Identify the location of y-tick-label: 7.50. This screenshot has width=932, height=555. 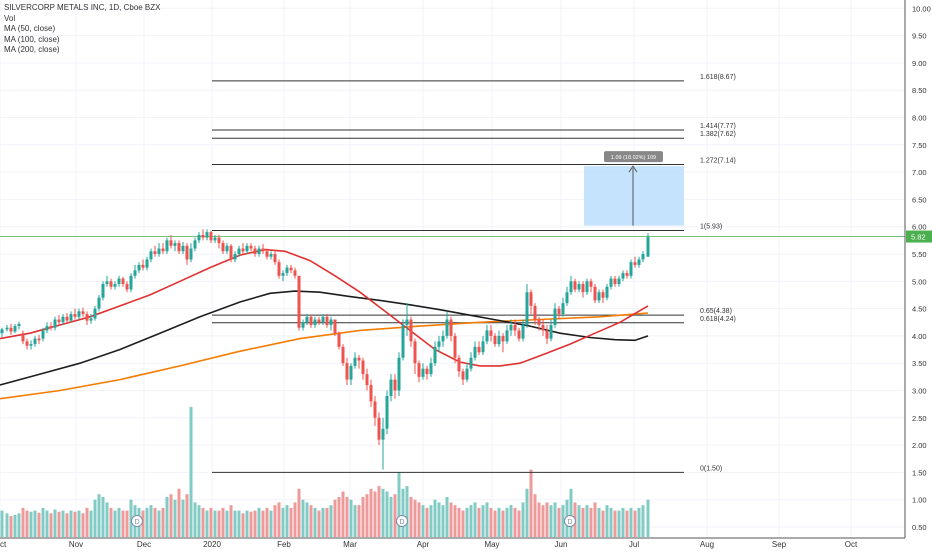
(919, 145).